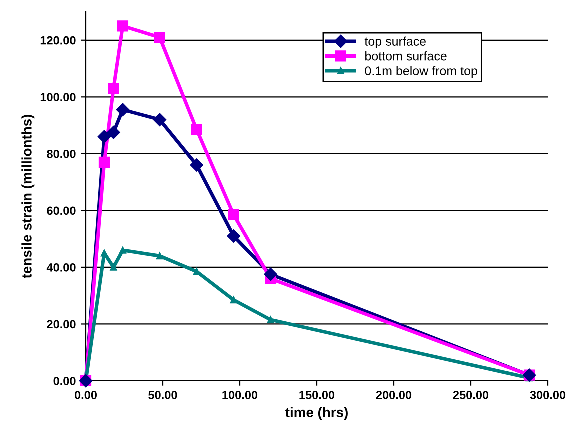 This screenshot has height=447, width=577. Describe the element at coordinates (28, 196) in the screenshot. I see `y-axis-title: tensile strain (millionths)` at that location.